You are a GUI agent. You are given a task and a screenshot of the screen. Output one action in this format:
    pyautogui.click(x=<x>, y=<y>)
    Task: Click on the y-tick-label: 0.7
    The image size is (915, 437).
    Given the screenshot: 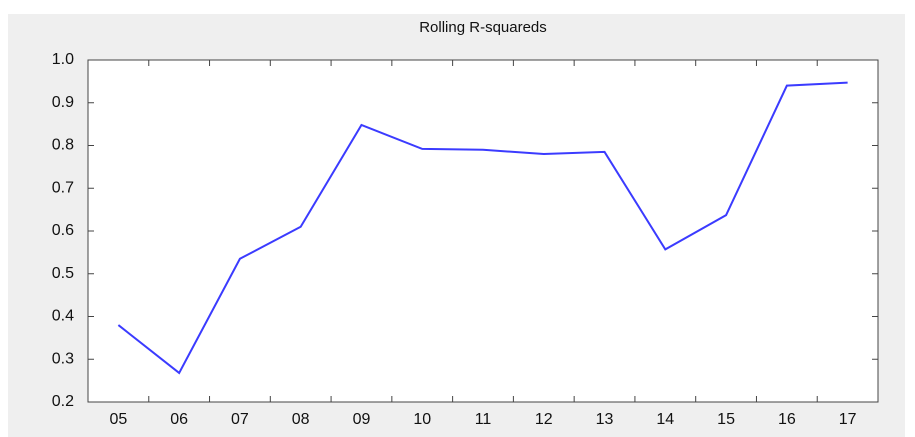 What is the action you would take?
    pyautogui.click(x=63, y=187)
    